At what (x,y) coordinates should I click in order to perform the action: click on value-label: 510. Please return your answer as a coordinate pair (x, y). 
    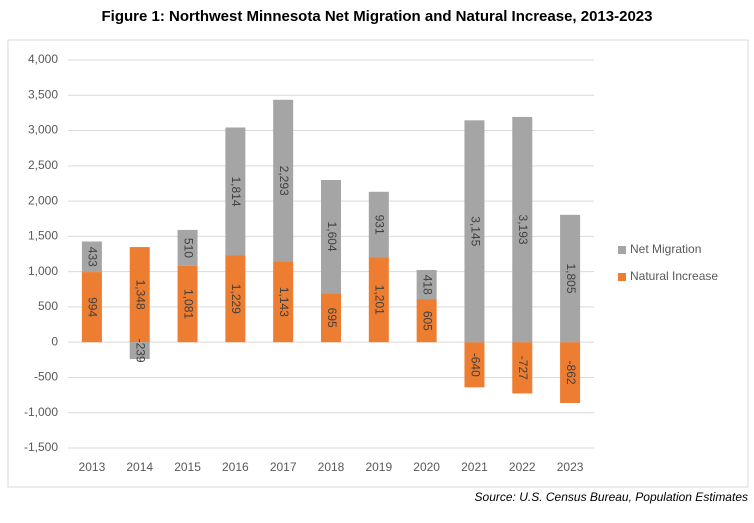
    Looking at the image, I should click on (188, 248).